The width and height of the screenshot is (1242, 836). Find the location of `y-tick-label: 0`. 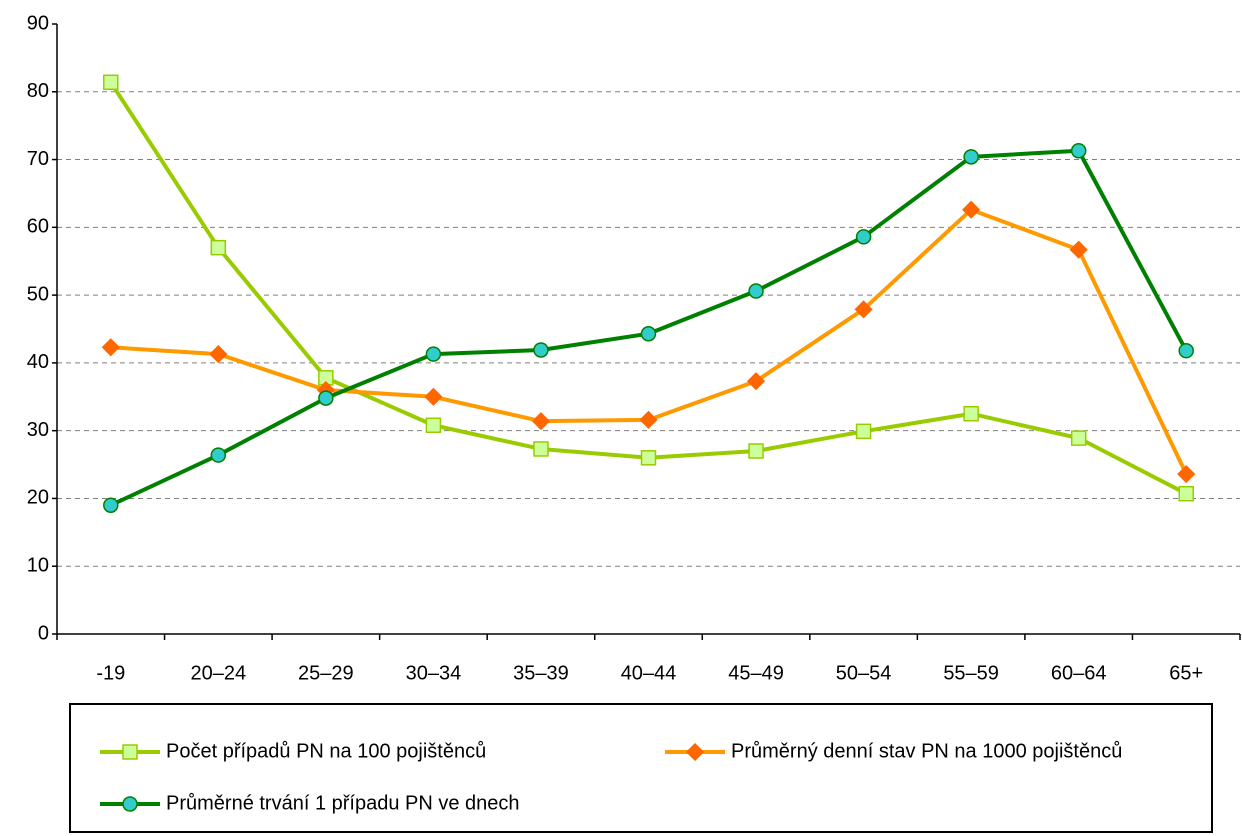

y-tick-label: 0 is located at coordinates (43, 633).